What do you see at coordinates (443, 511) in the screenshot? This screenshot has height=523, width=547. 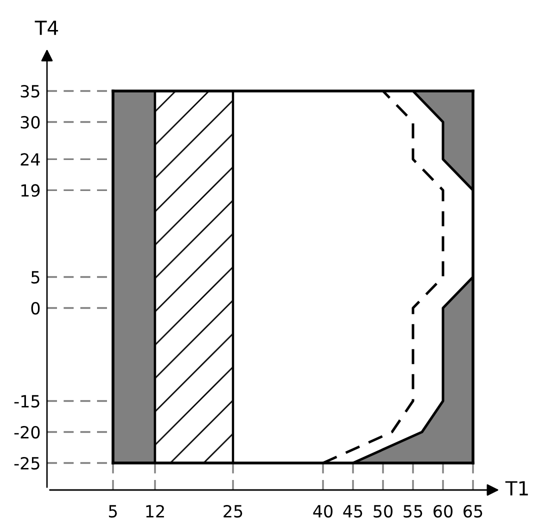 I see `x-tick-label: 60` at bounding box center [443, 511].